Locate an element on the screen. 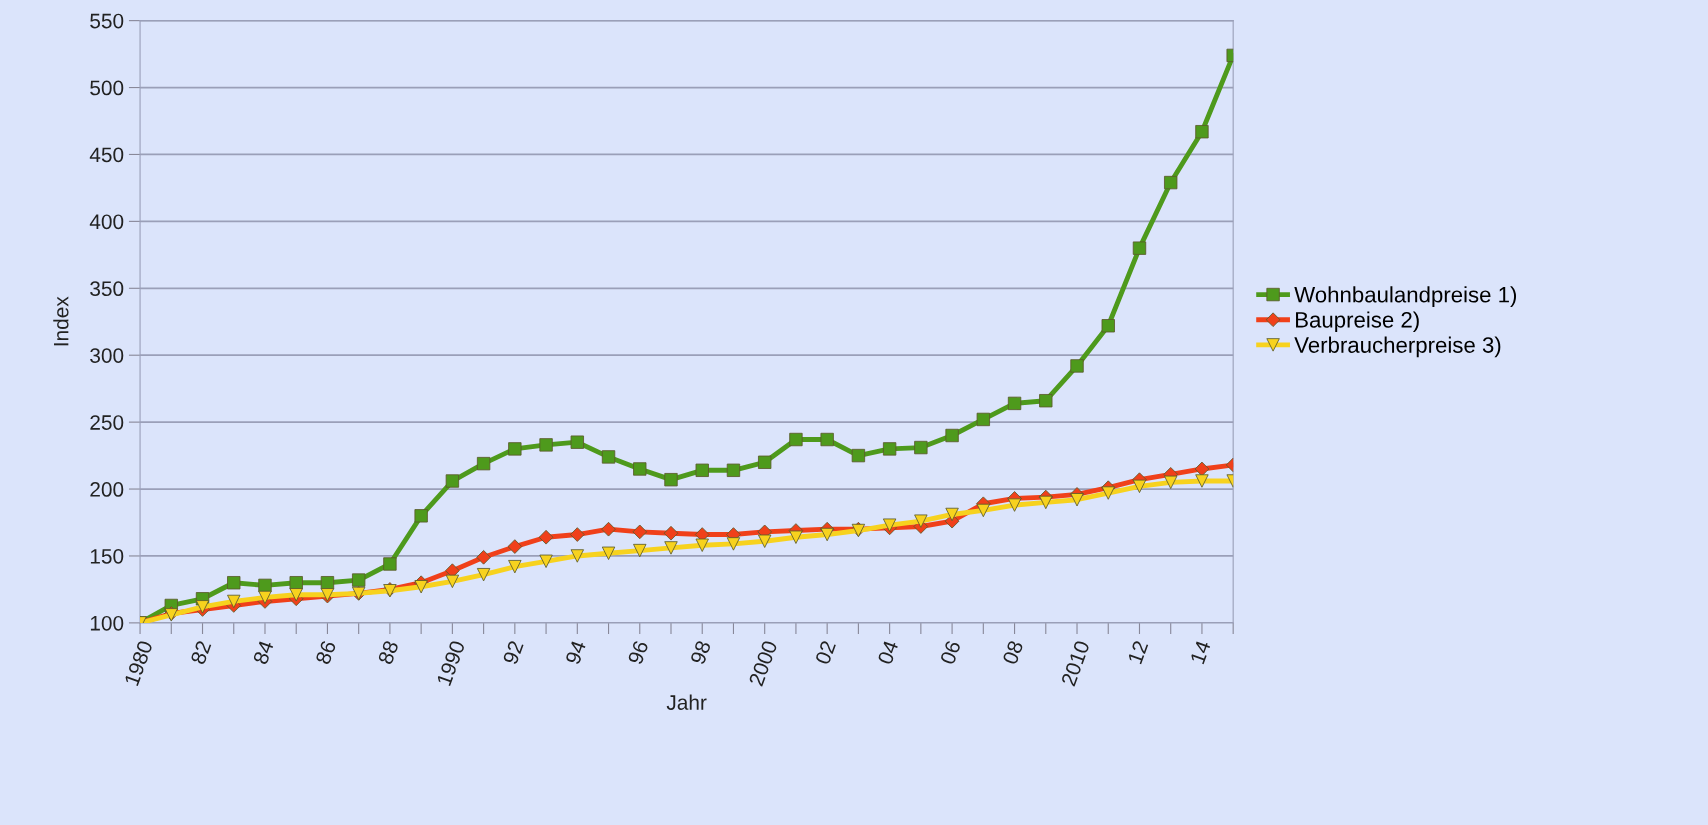  x-tick-label: 96 is located at coordinates (638, 652).